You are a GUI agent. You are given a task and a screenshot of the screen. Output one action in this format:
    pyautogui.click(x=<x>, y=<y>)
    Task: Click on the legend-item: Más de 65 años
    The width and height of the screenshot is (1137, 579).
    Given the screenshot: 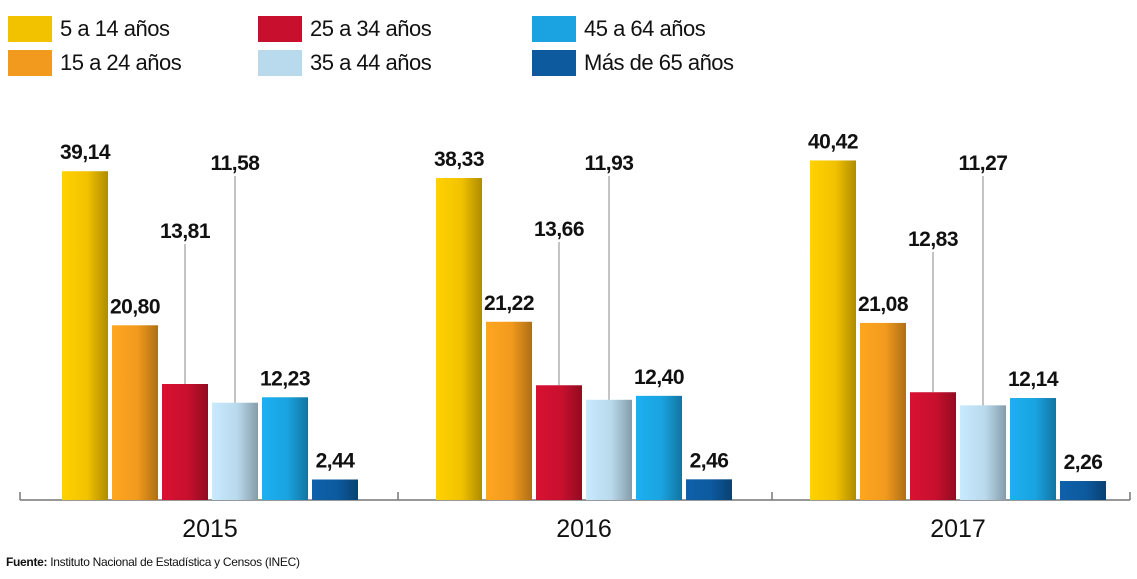 What is the action you would take?
    pyautogui.click(x=633, y=63)
    